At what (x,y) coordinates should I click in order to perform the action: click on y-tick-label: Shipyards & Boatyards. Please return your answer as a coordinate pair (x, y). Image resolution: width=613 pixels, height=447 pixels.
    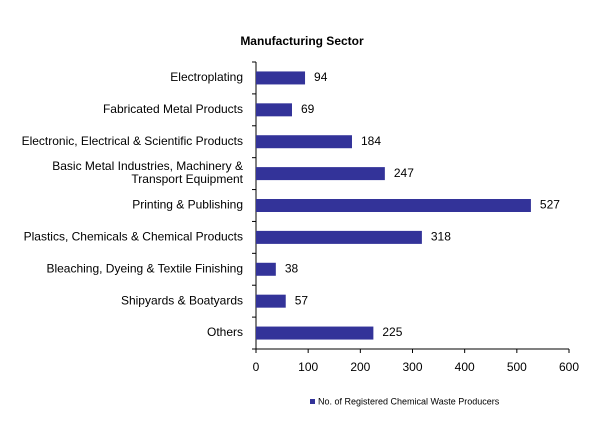
    Looking at the image, I should click on (182, 300).